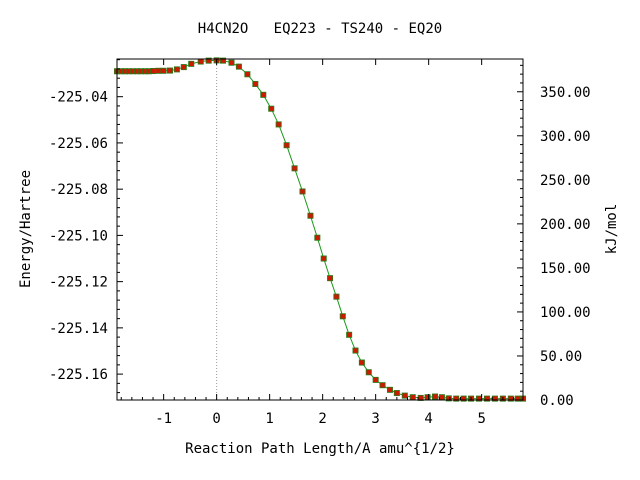 This screenshot has width=640, height=480. What do you see at coordinates (78, 283) in the screenshot?
I see `y-tick-label: -225.12` at bounding box center [78, 283].